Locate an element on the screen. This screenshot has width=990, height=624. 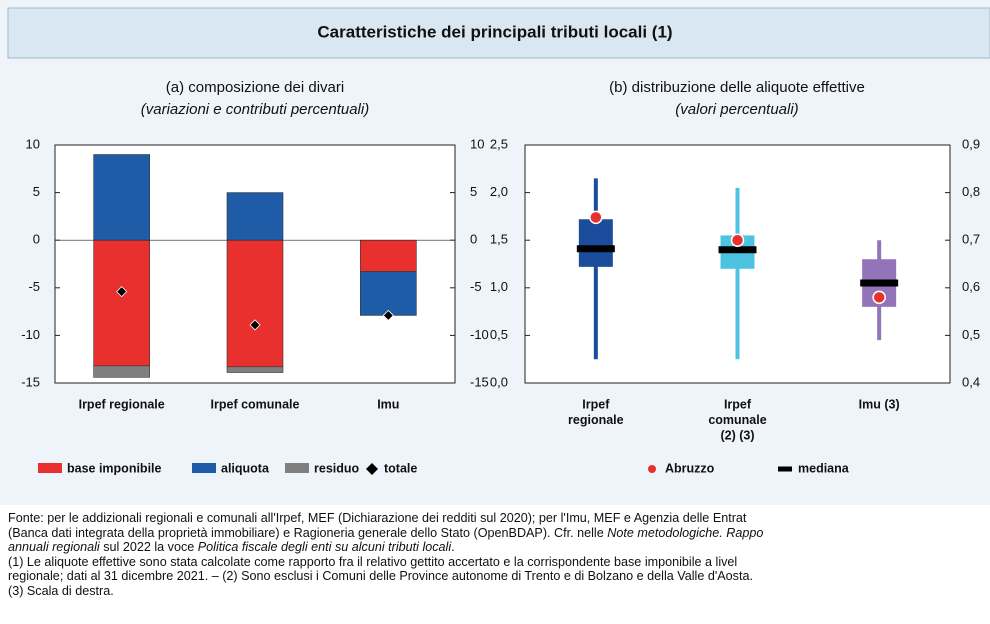
title-band is located at coordinates (498, 33).